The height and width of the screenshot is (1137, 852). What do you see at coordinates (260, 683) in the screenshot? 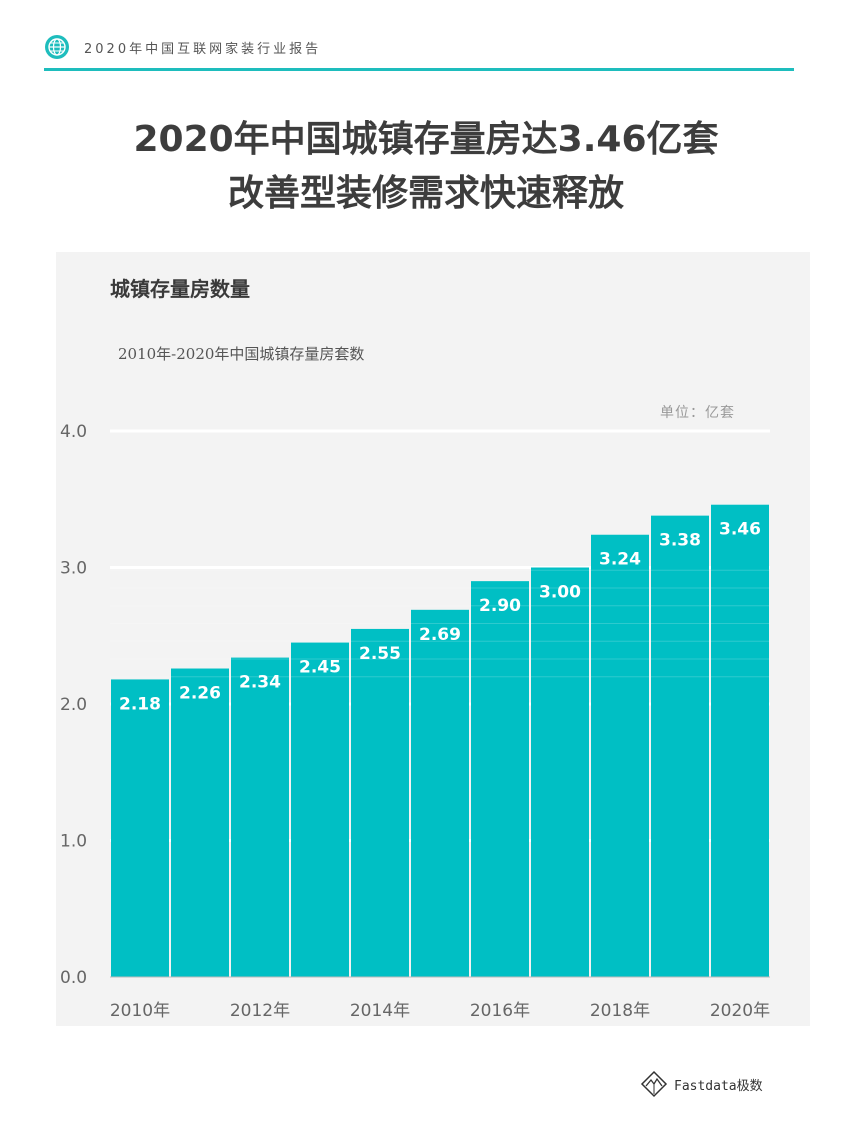
I see `data-label: 2.34` at bounding box center [260, 683].